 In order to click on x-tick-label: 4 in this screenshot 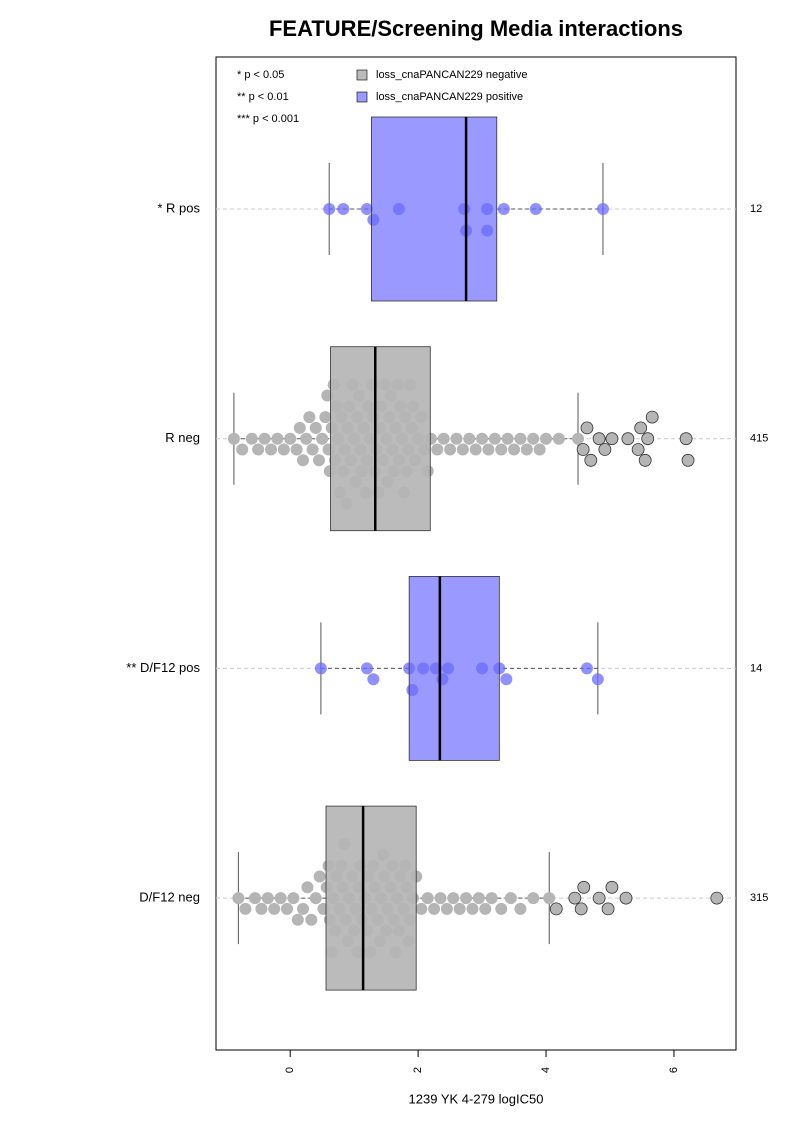, I will do `click(546, 1070)`.